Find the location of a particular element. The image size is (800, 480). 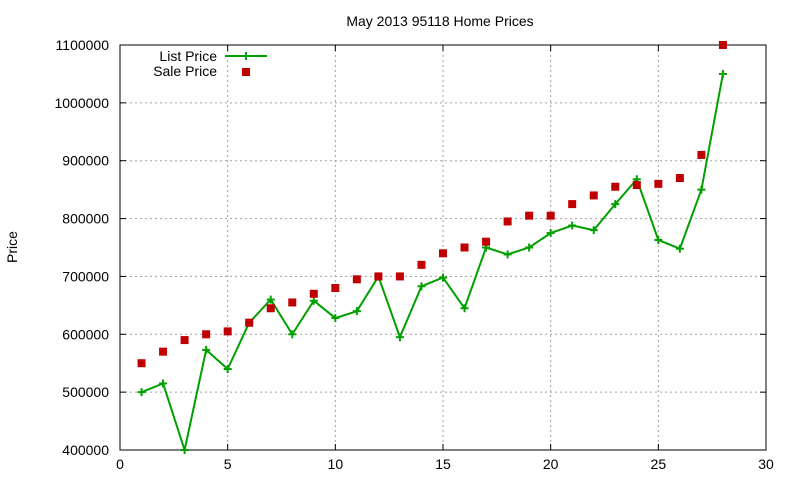

legend-label-list-price: List Price is located at coordinates (188, 56).